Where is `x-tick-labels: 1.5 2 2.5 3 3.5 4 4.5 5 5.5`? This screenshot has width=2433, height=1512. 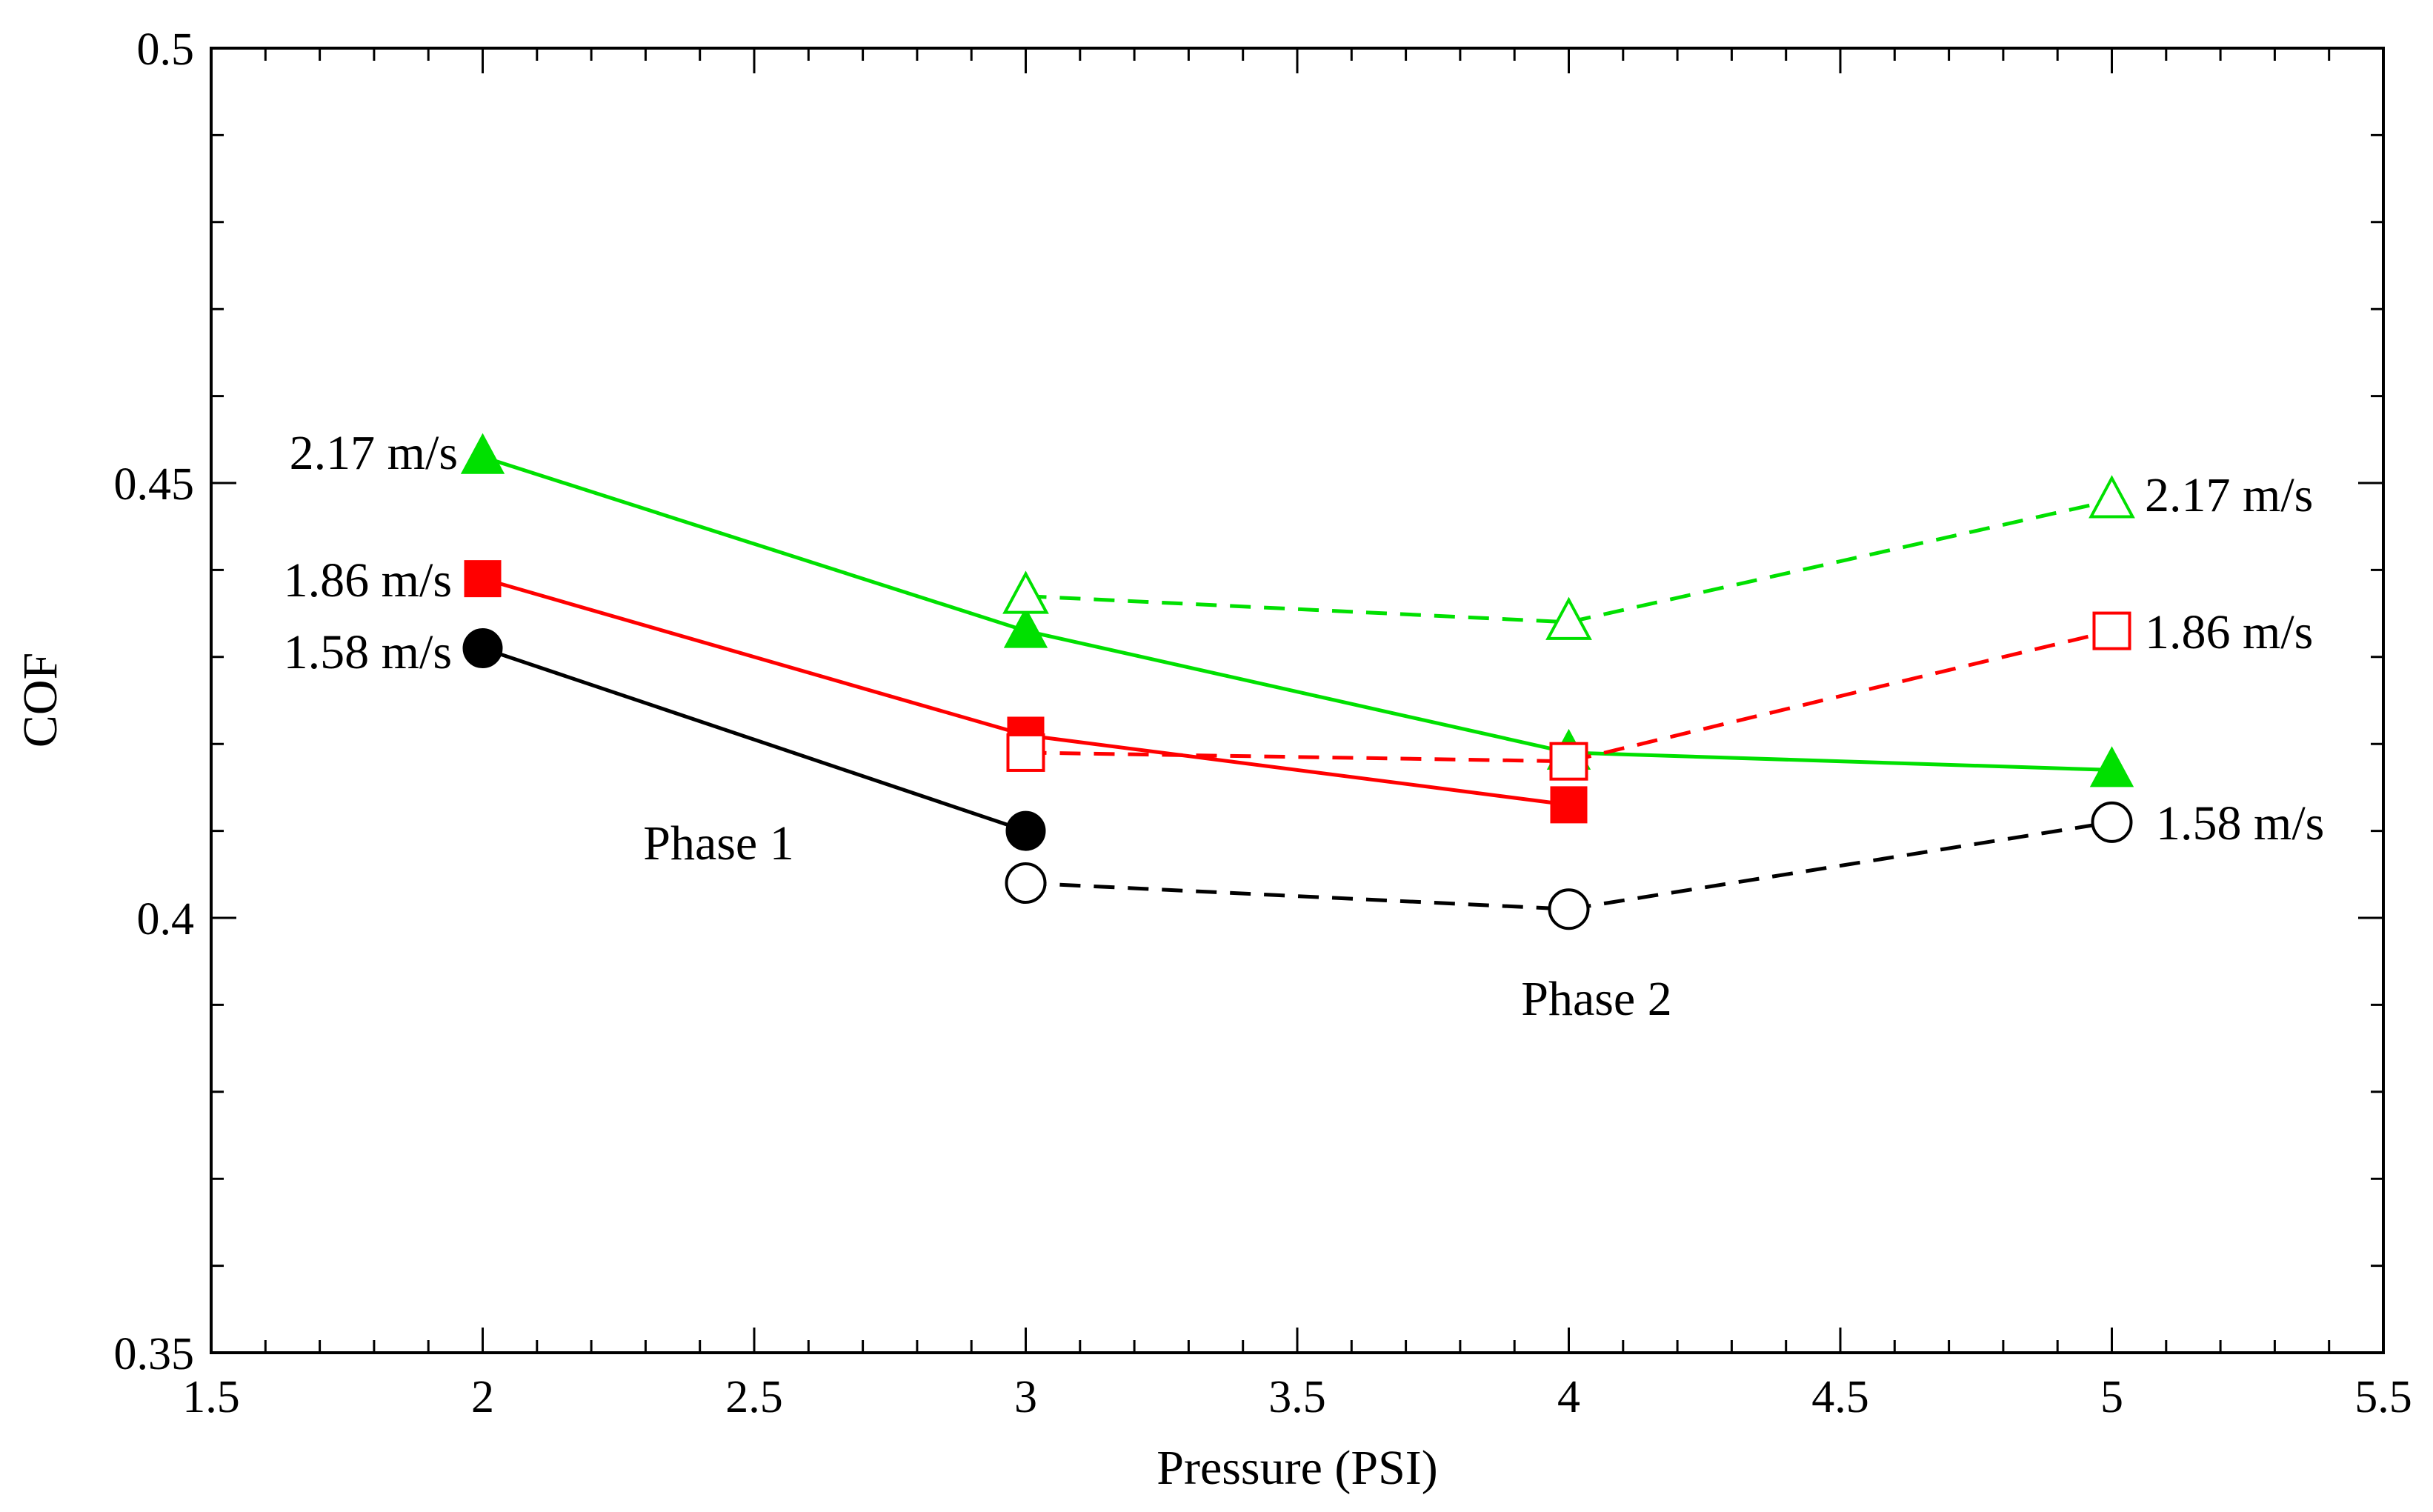
x-tick-labels: 1.5 2 2.5 3 3.5 4 4.5 5 5.5 is located at coordinates (1297, 1397).